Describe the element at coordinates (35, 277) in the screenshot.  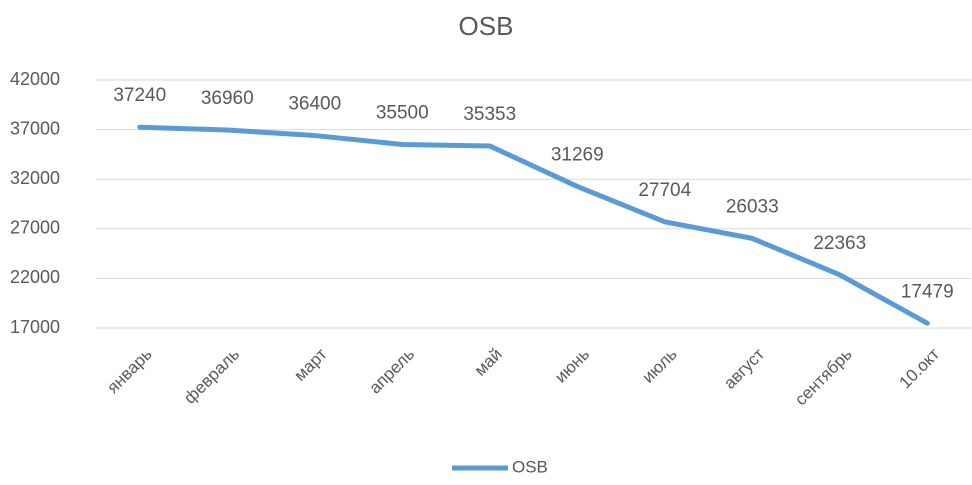
I see `y-tick-label: 22000` at that location.